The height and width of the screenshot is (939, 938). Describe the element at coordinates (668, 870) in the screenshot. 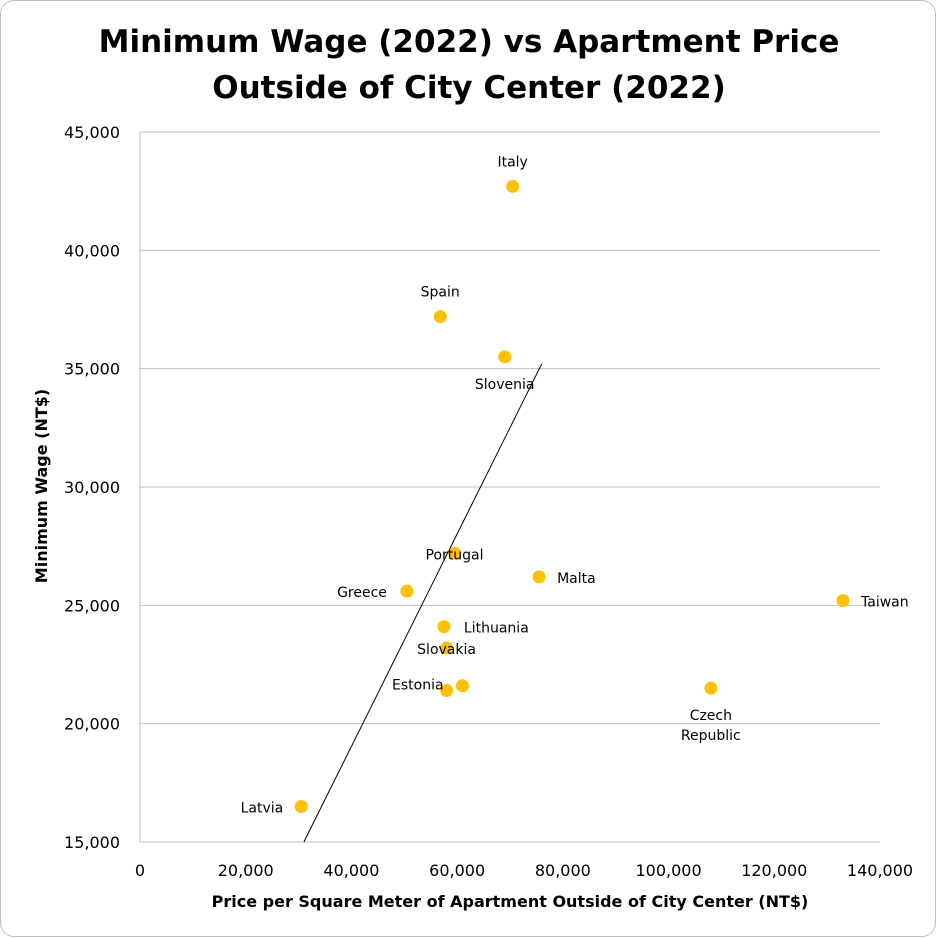

I see `x-tick-label: 100,000` at that location.